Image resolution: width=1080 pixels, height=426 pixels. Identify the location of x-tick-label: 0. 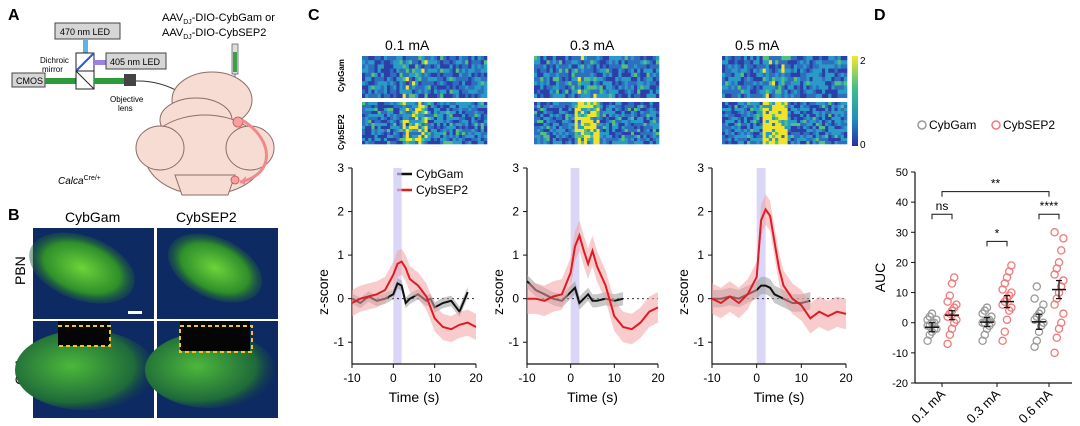
(756, 378).